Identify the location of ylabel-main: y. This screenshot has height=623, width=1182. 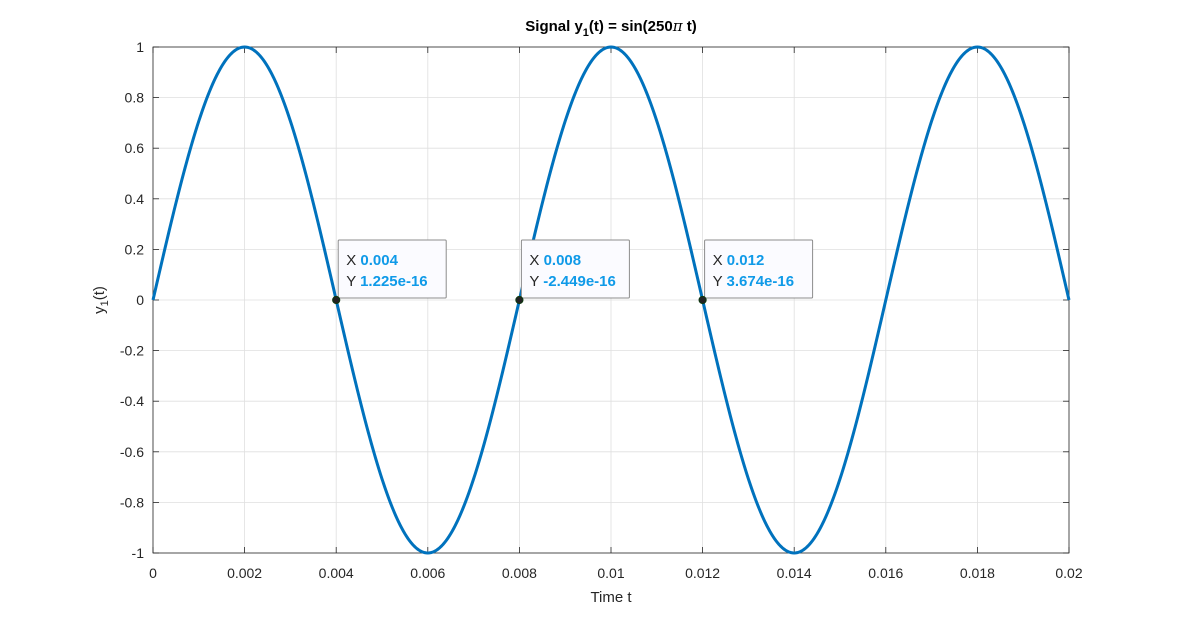
(99, 310).